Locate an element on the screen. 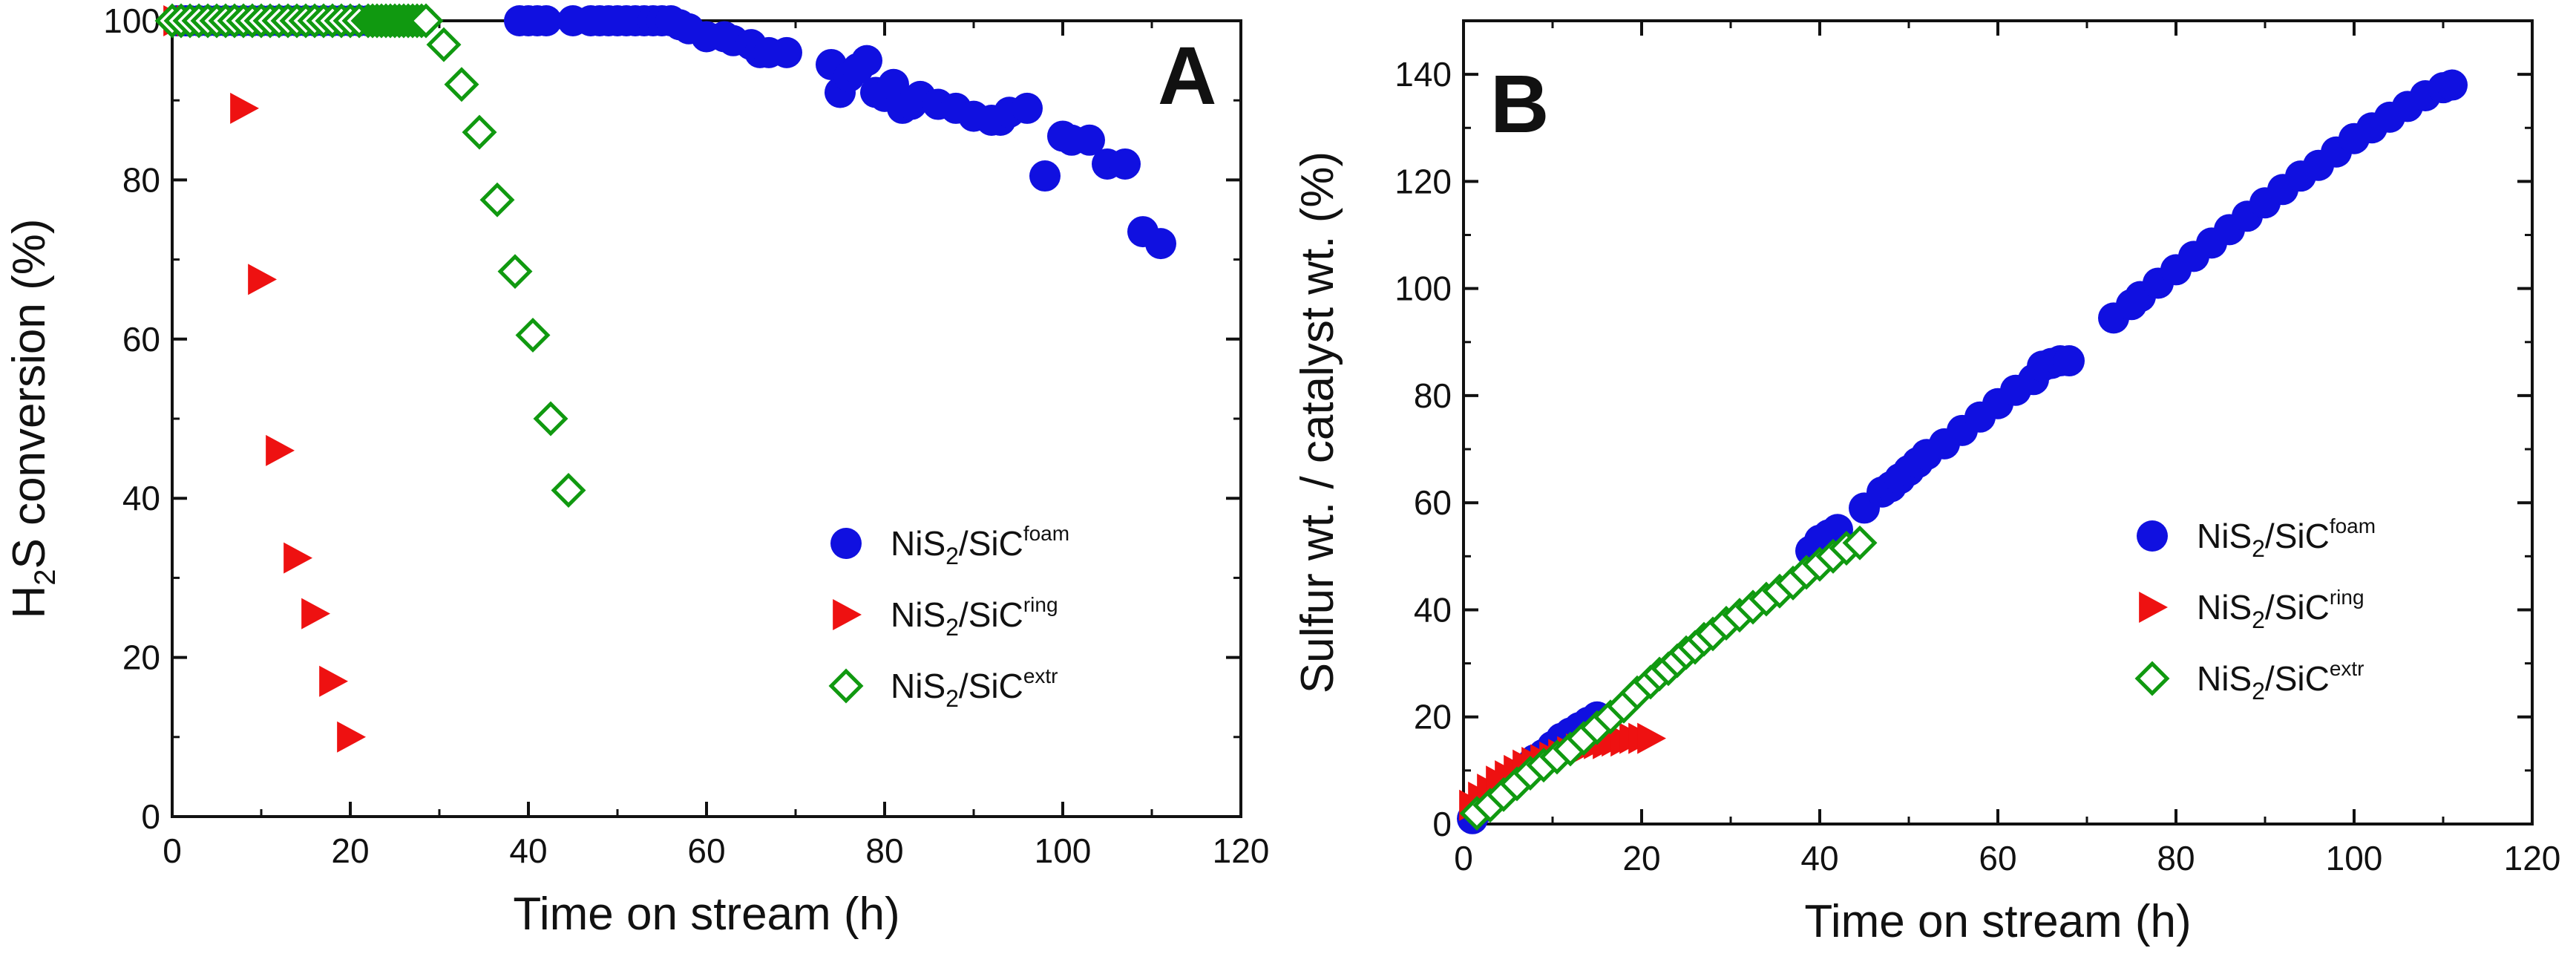 The width and height of the screenshot is (2576, 971). y-axis-title-post: S conversion (%) is located at coordinates (29, 394).